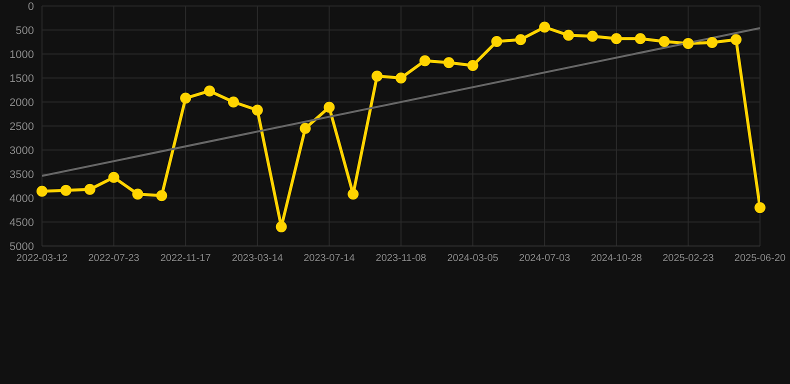  What do you see at coordinates (22, 174) in the screenshot?
I see `y-tick-label: 3500` at bounding box center [22, 174].